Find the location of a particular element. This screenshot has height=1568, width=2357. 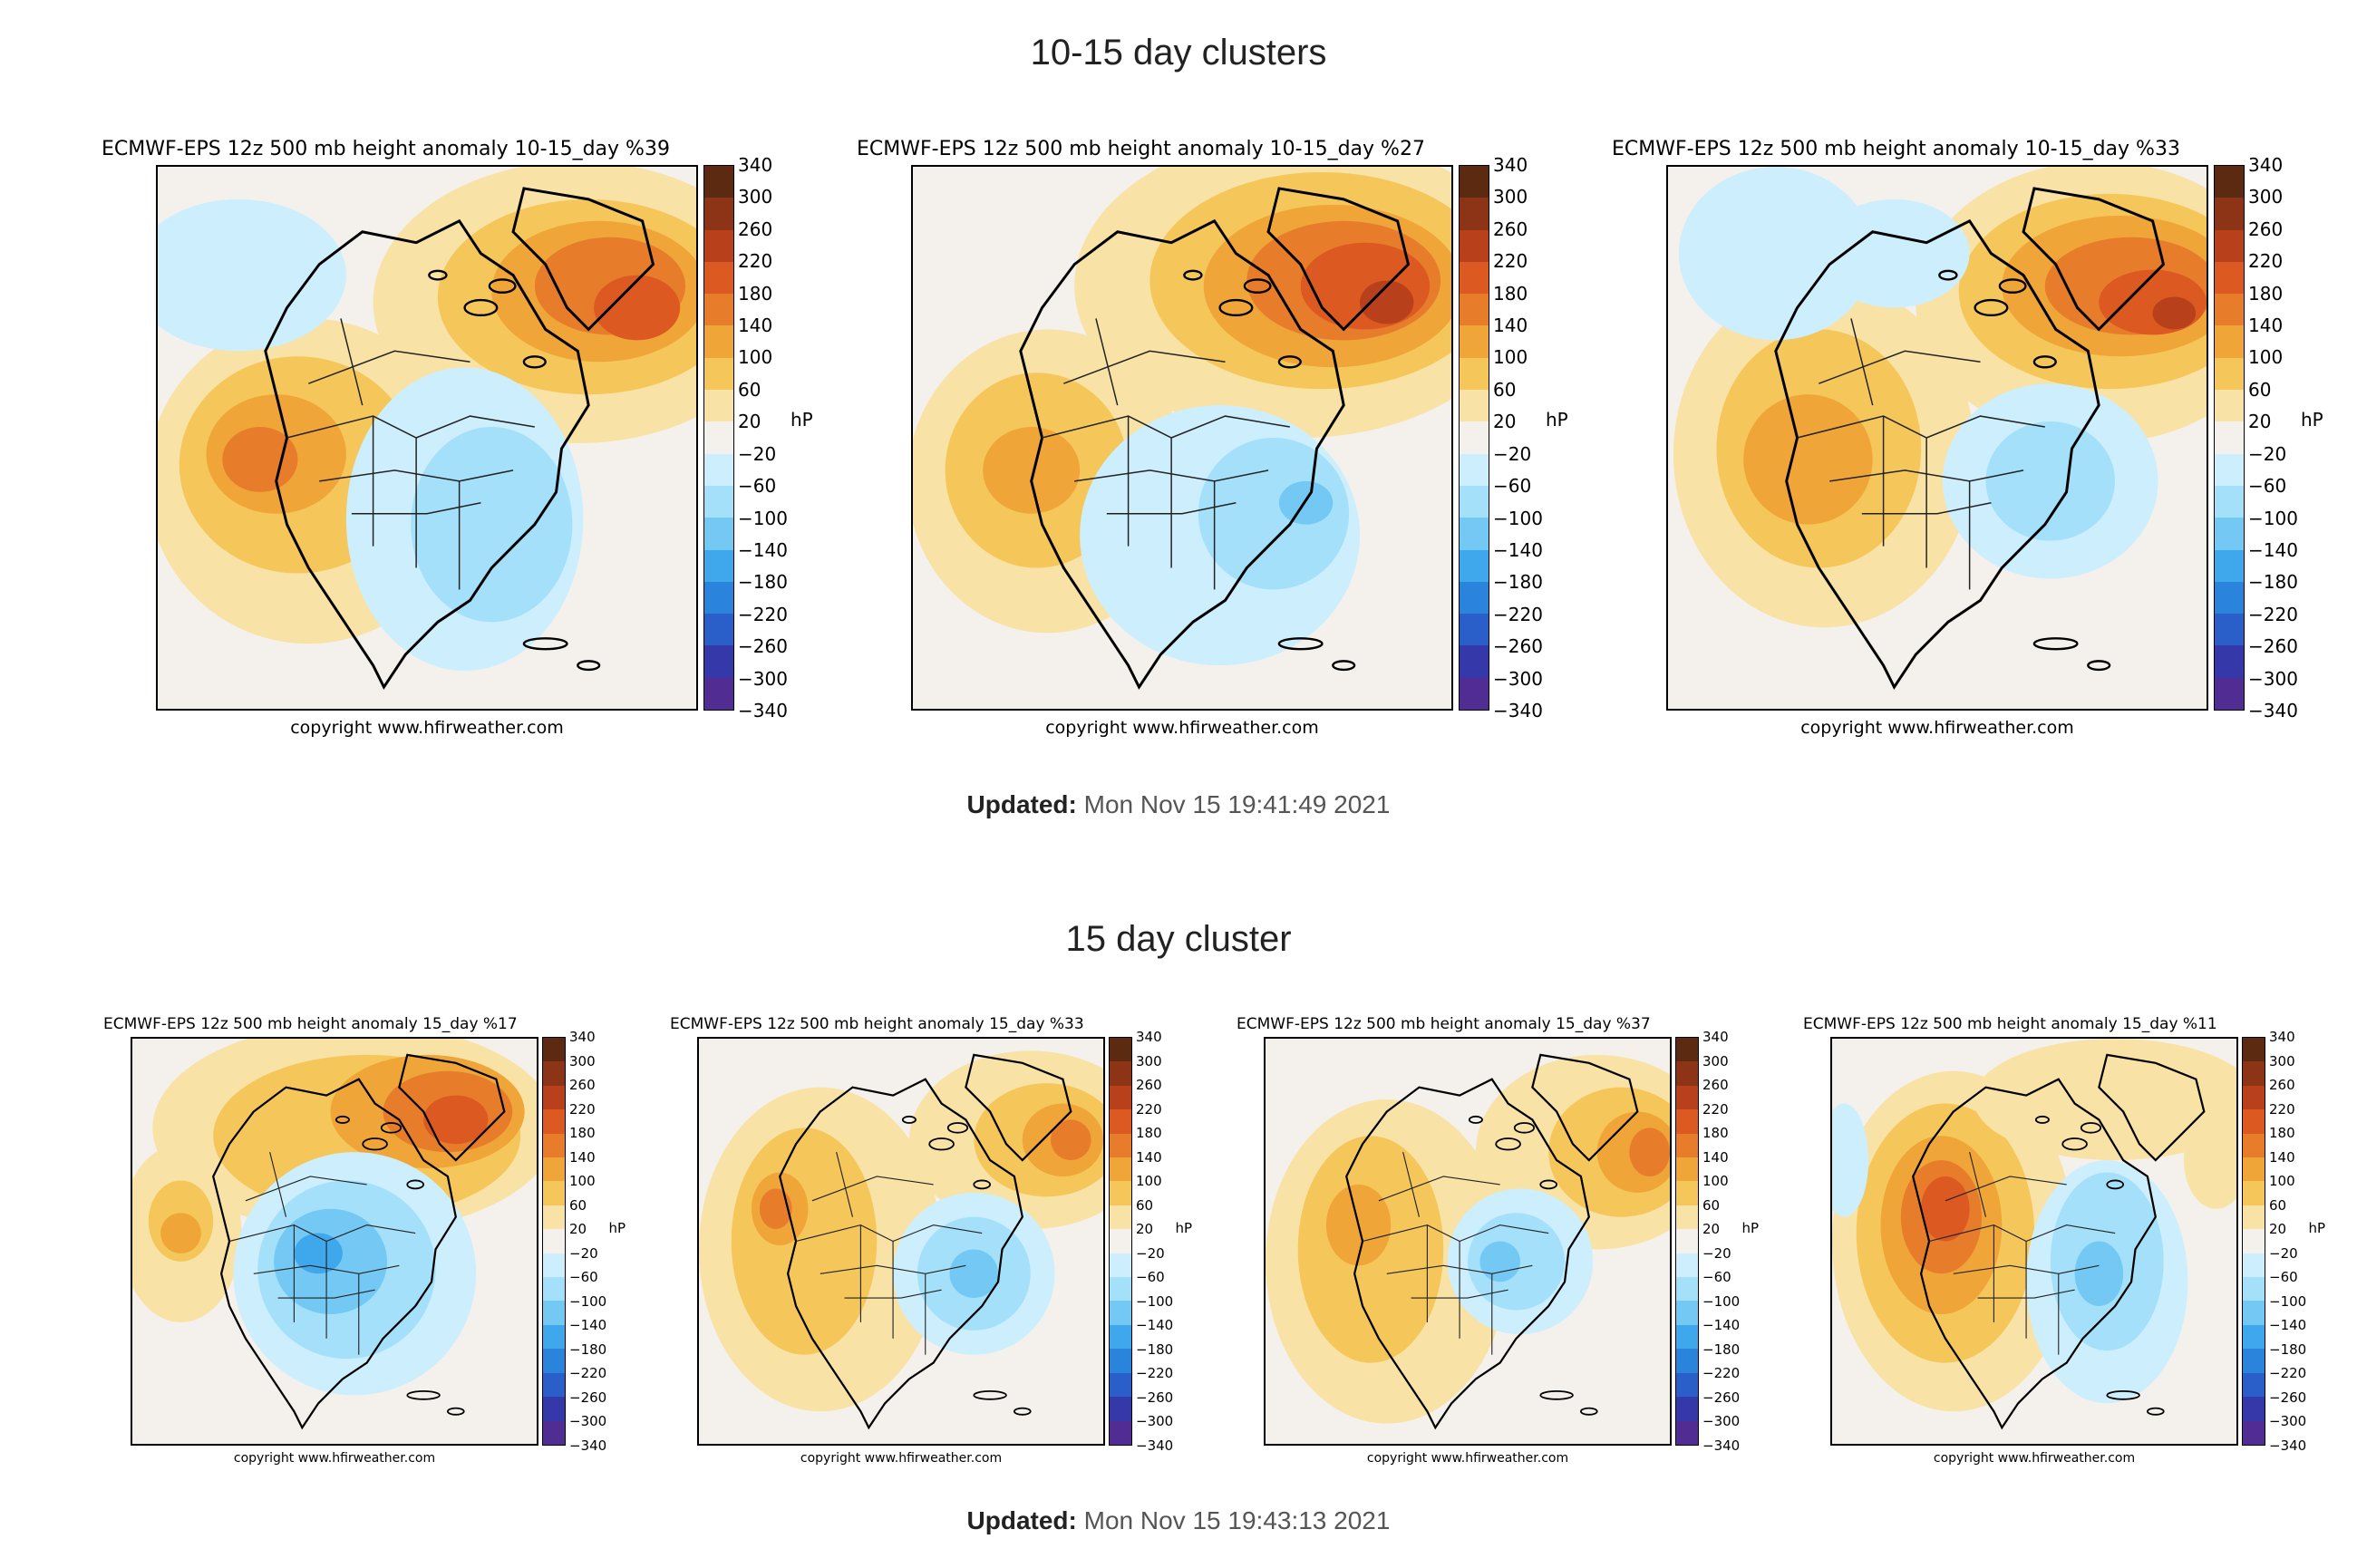

updated-label: Updated: is located at coordinates (1021, 1520).